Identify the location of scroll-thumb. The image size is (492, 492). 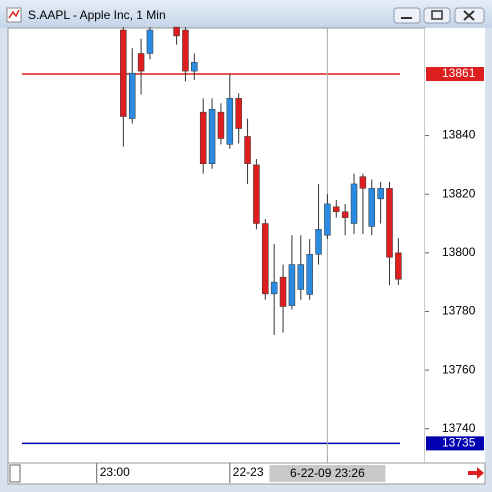
(15, 473).